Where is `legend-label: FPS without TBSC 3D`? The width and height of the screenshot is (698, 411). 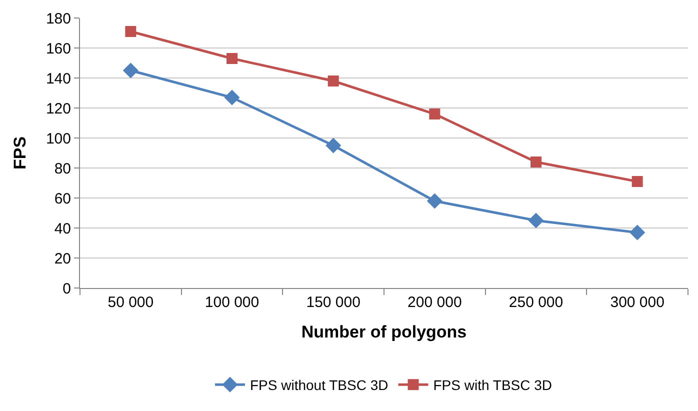 legend-label: FPS without TBSC 3D is located at coordinates (319, 385).